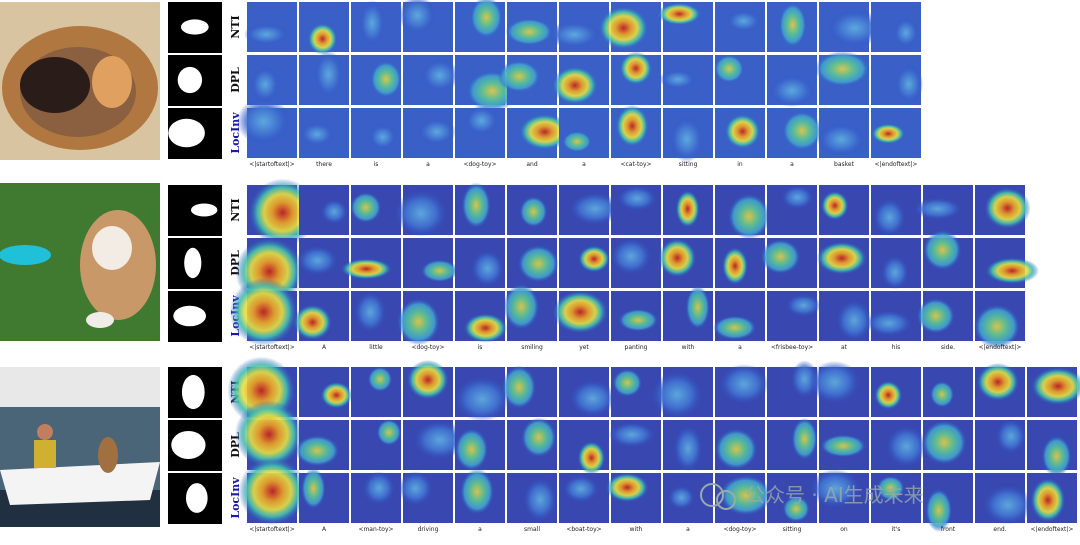  What do you see at coordinates (584, 347) in the screenshot?
I see `token-label: yet` at bounding box center [584, 347].